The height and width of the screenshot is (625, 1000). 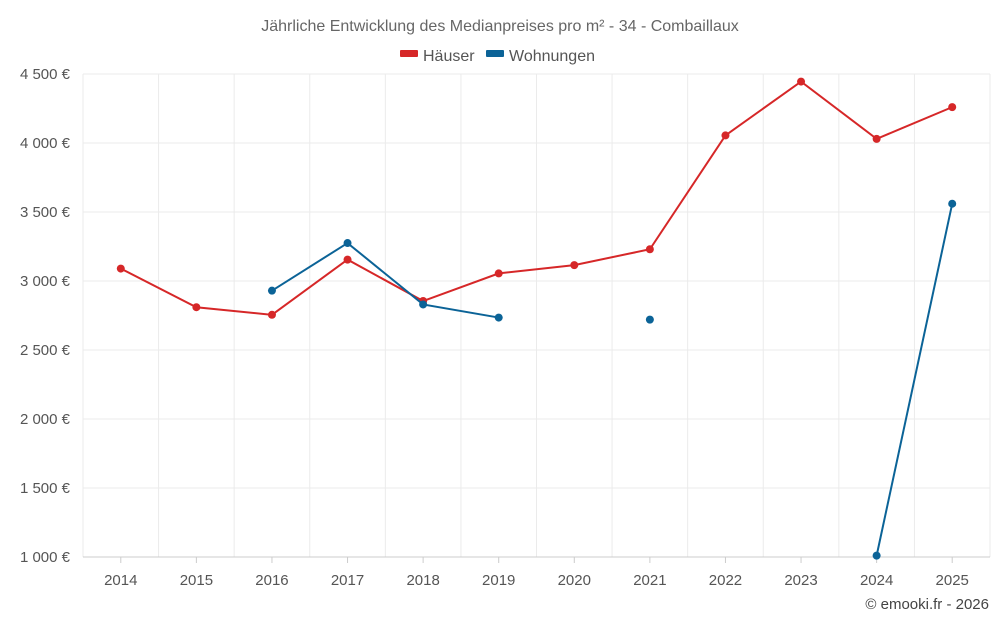 I want to click on x-tick-label: 2025, so click(x=952, y=580).